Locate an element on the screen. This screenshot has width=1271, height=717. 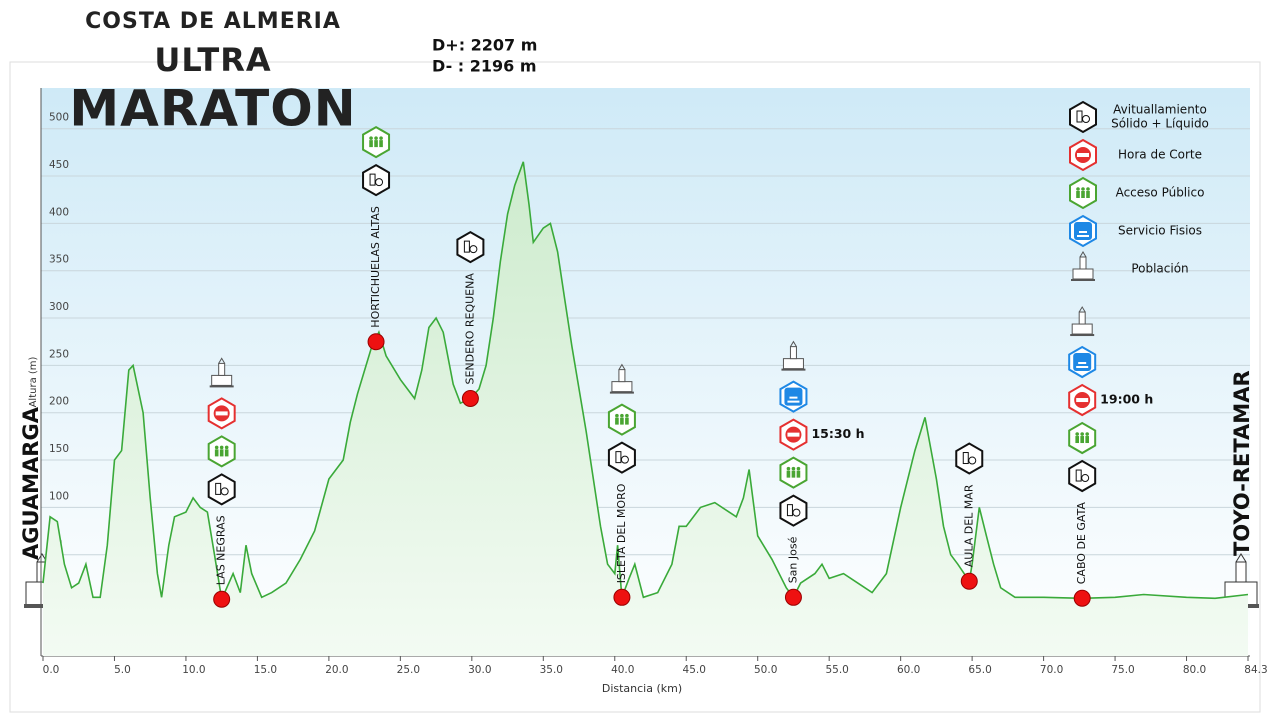
x-axis-label: Distancia (km) is located at coordinates (642, 688).